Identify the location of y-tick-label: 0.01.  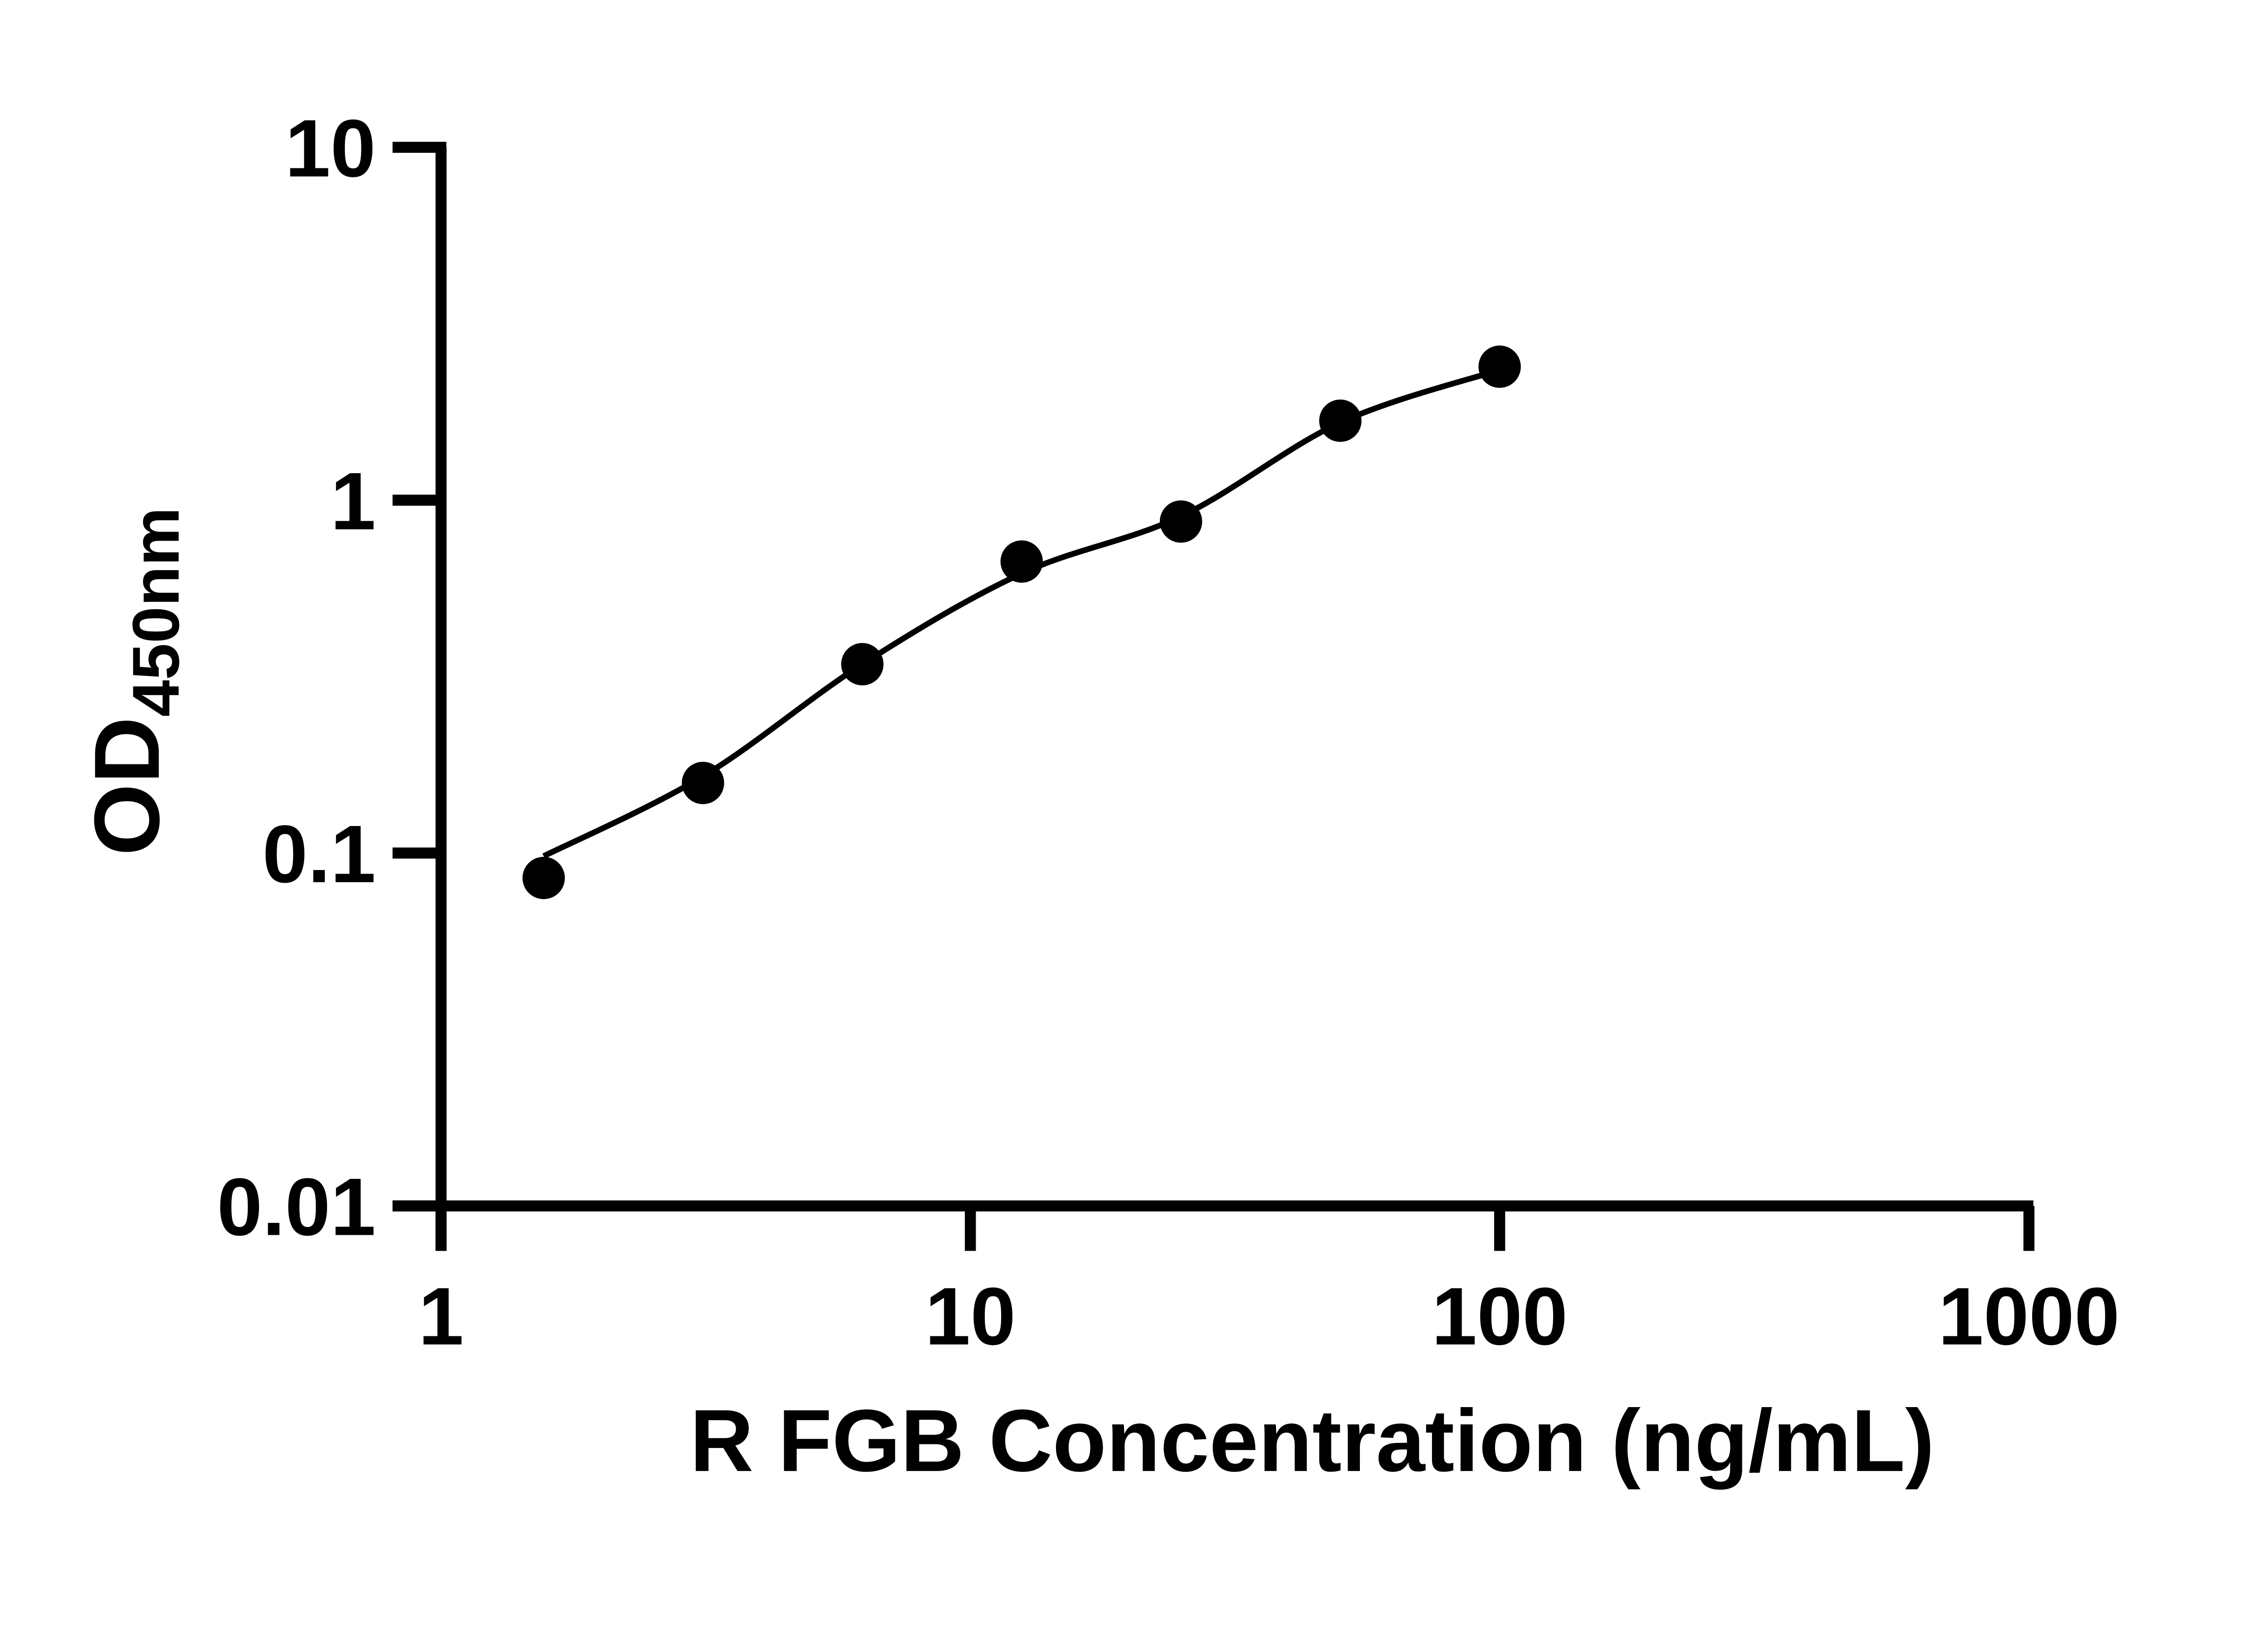
(297, 1207).